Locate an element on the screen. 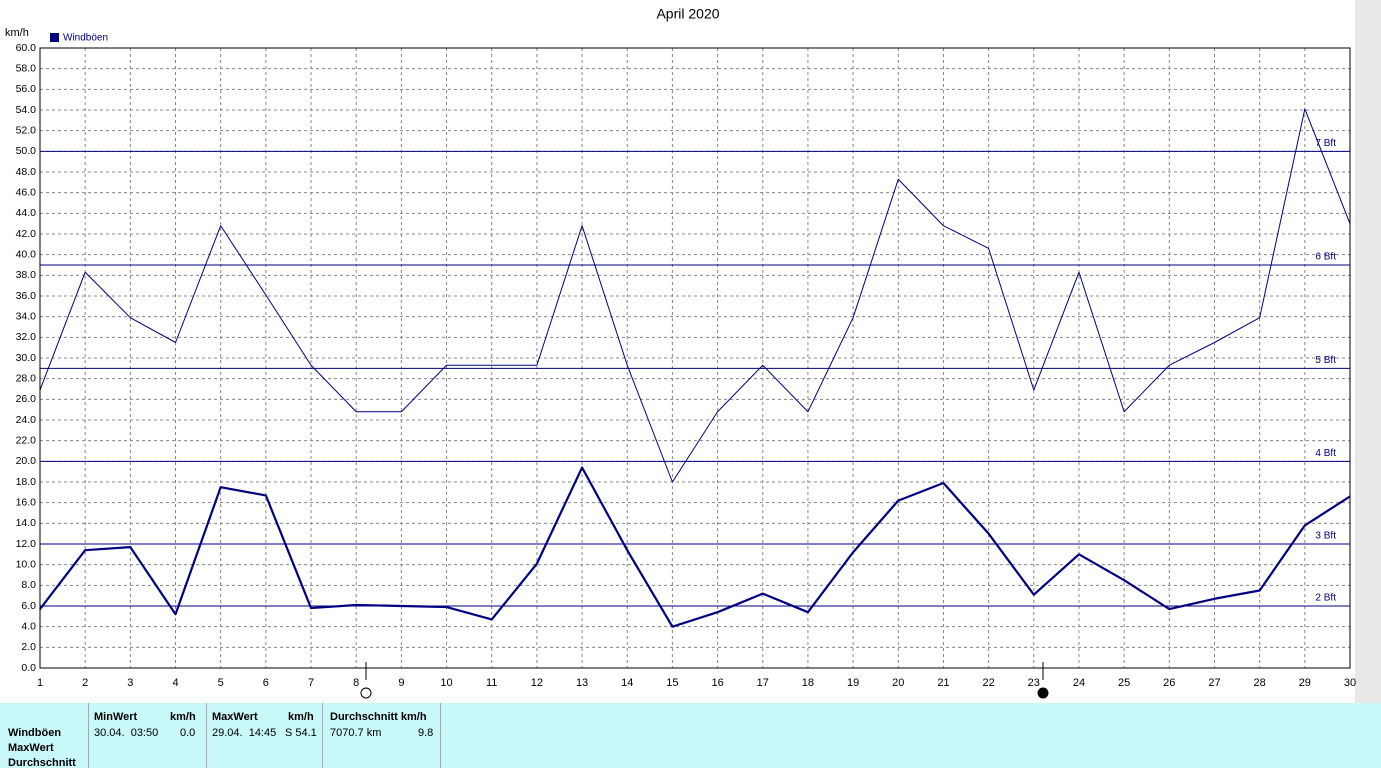  x-tick-label: 14 is located at coordinates (627, 683).